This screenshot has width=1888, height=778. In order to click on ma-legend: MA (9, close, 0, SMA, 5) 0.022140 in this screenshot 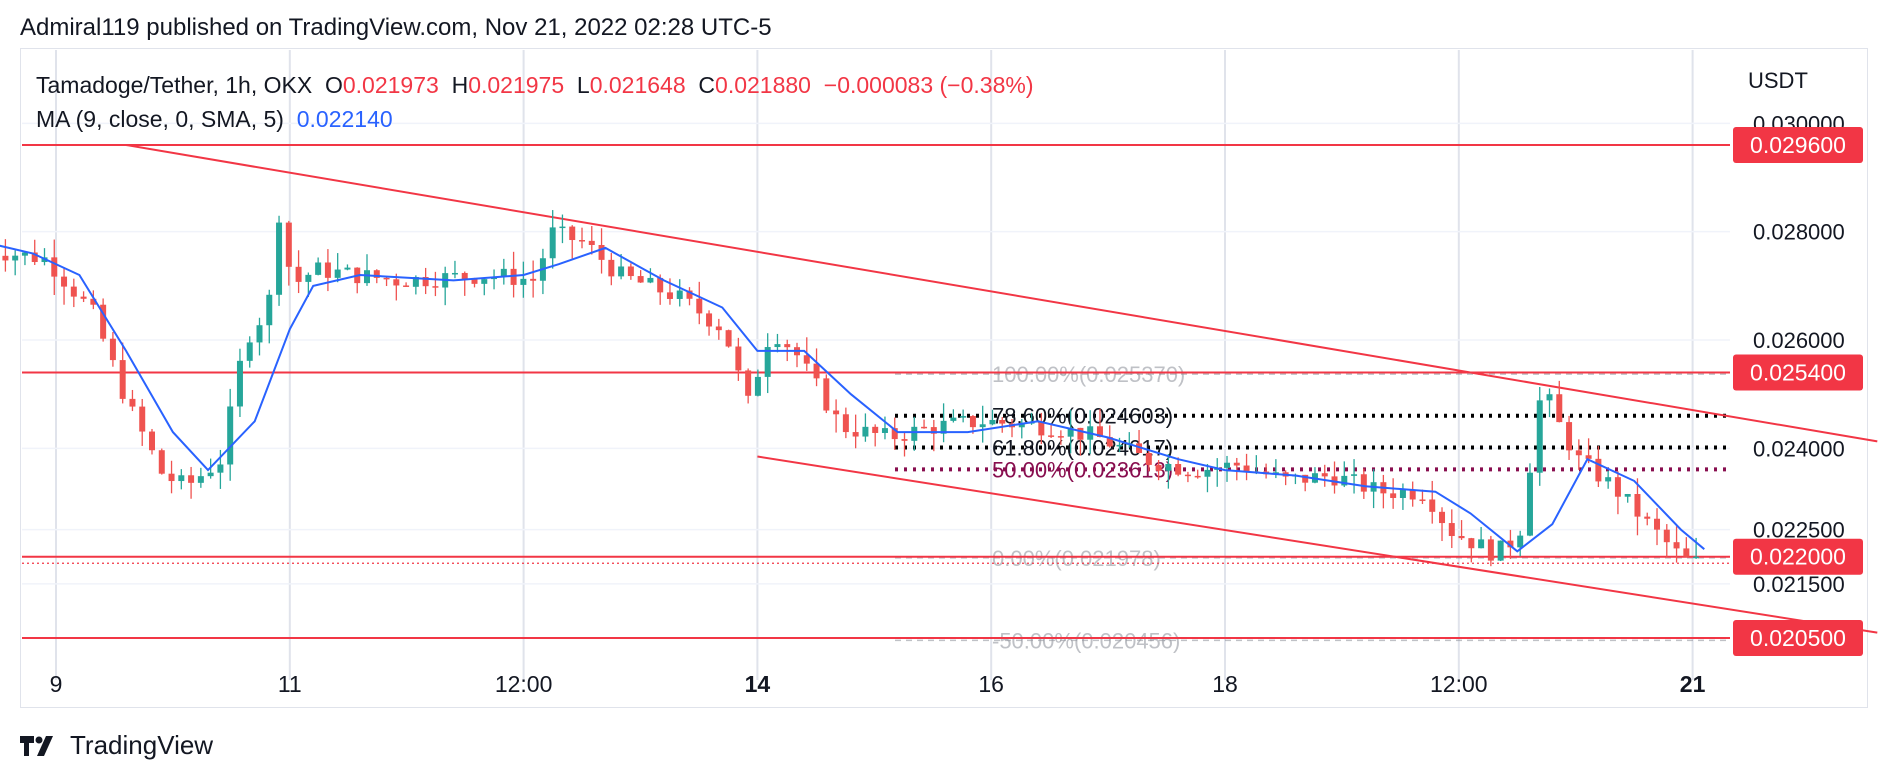, I will do `click(214, 119)`.